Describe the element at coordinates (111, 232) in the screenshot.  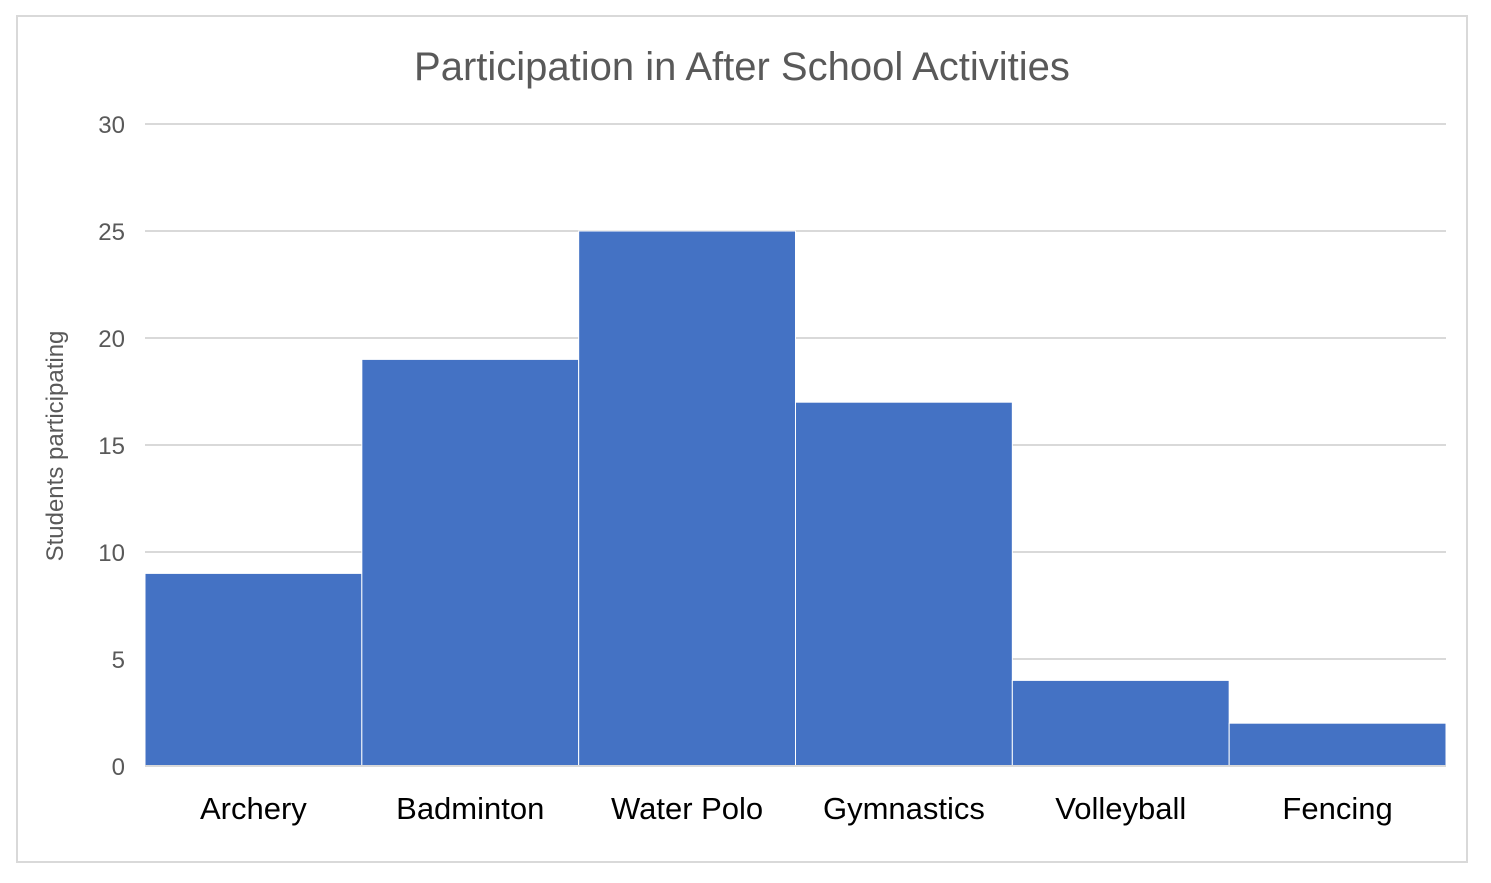
I see `y-tick-label: 25` at that location.